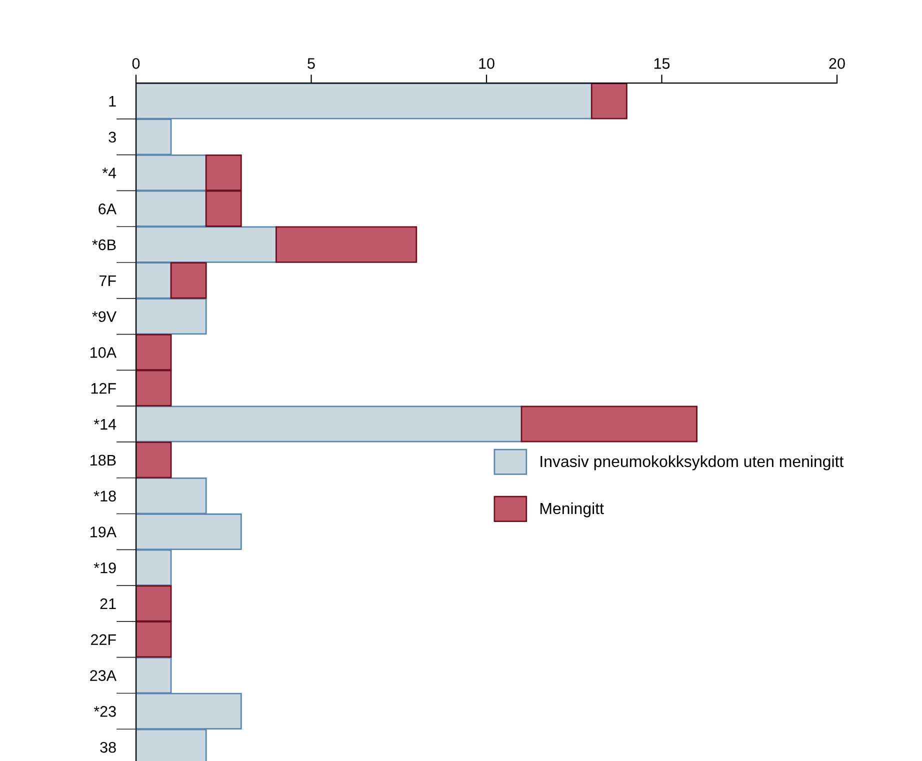 Image resolution: width=922 pixels, height=761 pixels. Describe the element at coordinates (572, 510) in the screenshot. I see `legend-label: Meningitt` at that location.